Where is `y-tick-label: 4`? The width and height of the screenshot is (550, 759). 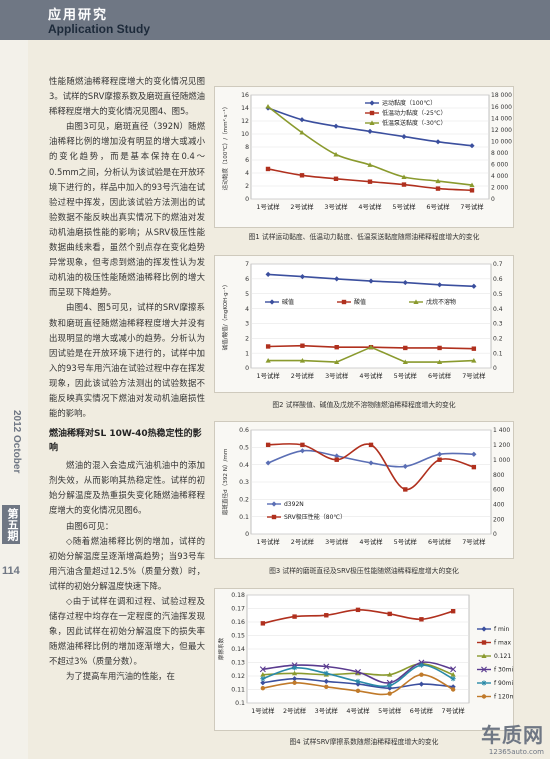 y-tick-label: 4 is located at coordinates (247, 173).